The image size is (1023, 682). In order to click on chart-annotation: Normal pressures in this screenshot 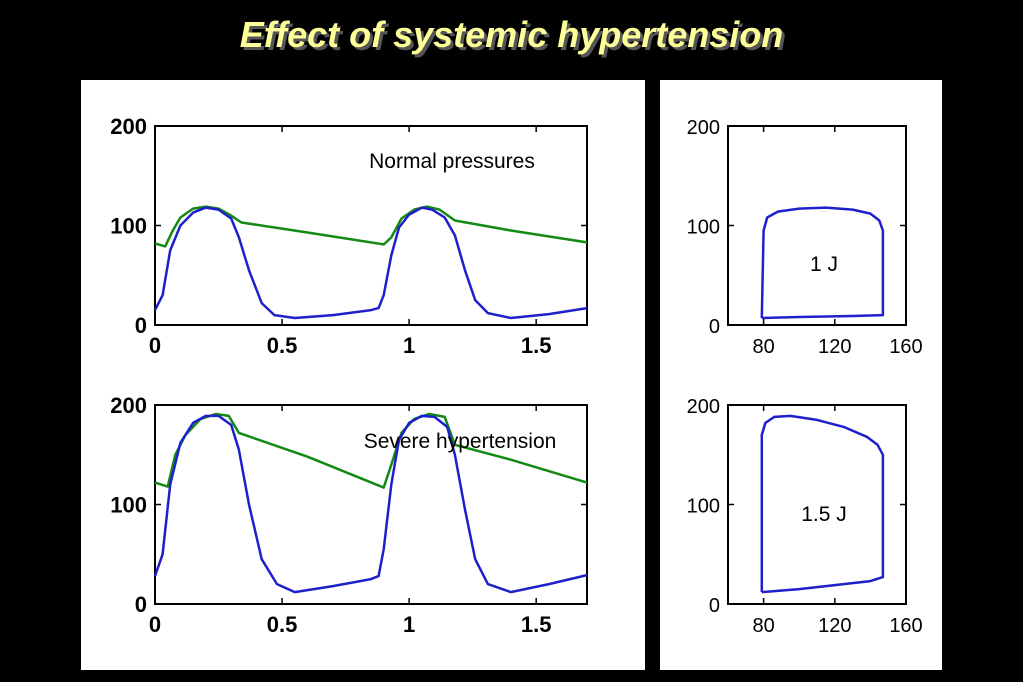, I will do `click(452, 161)`.